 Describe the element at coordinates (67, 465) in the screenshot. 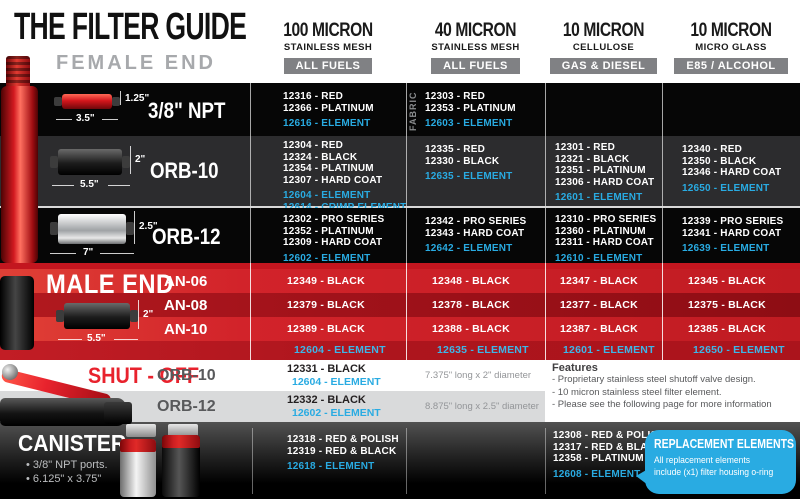

I see `spec-bullet: • 3/8" NPT ports.` at that location.